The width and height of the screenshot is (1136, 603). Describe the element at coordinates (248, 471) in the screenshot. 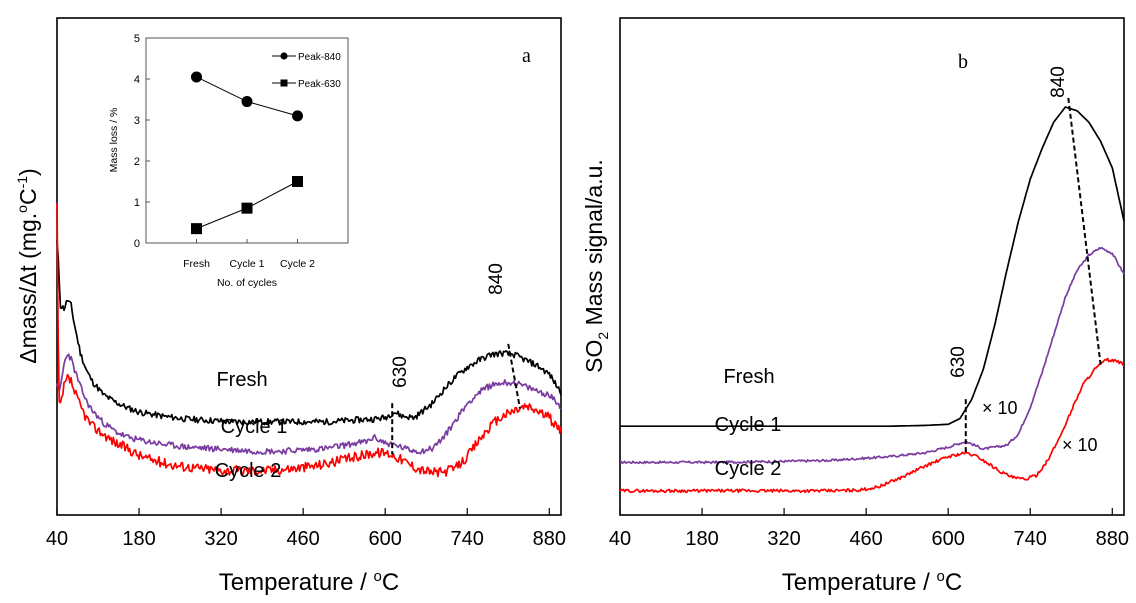

I see `panel-a-label-cycle2: Cycle 2` at that location.